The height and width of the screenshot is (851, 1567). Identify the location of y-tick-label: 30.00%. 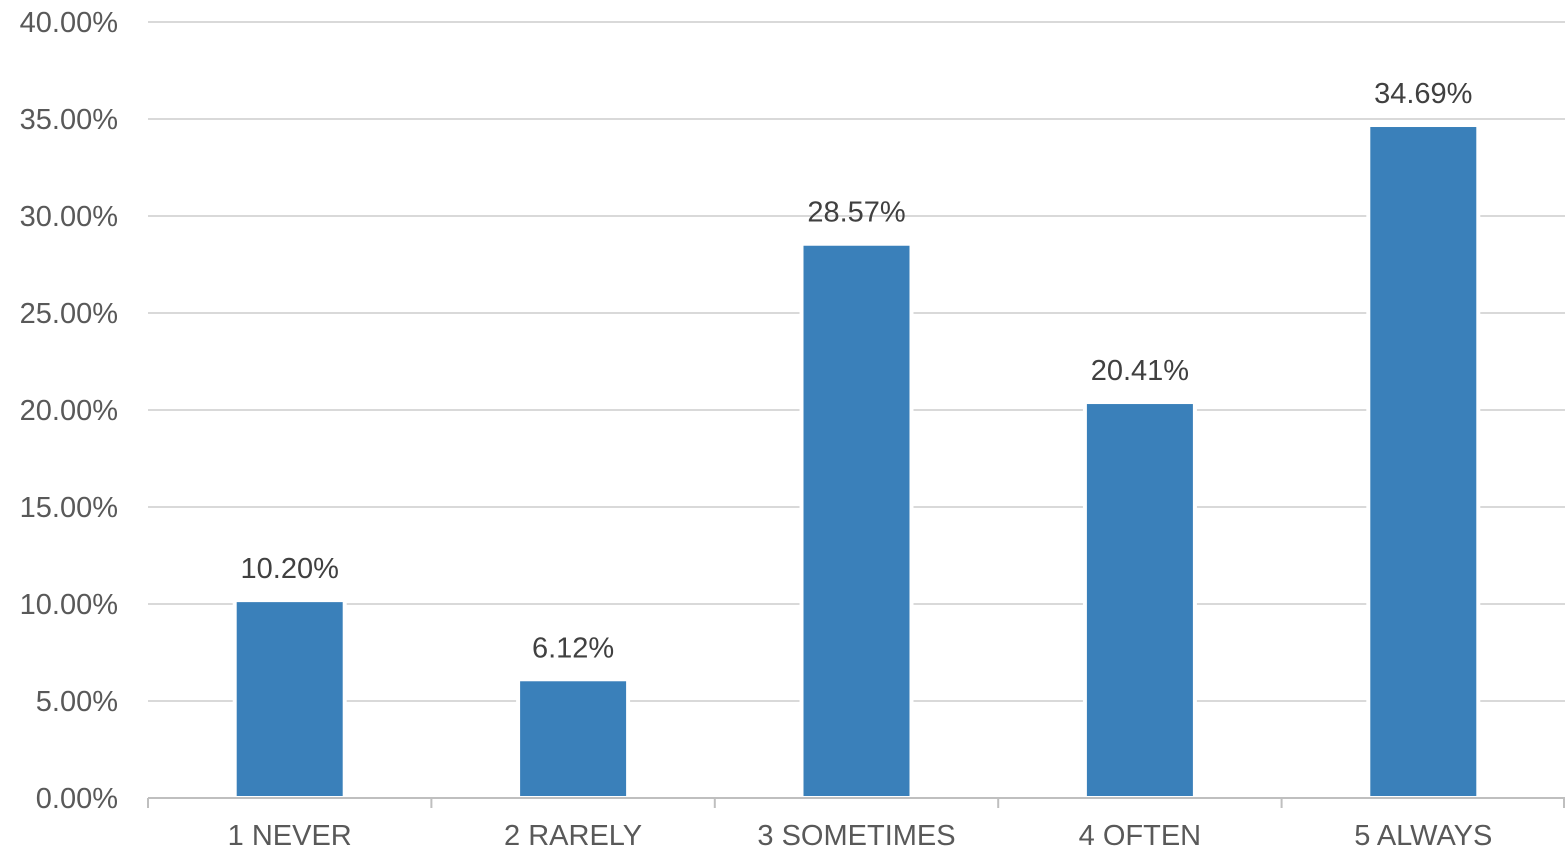
(69, 217).